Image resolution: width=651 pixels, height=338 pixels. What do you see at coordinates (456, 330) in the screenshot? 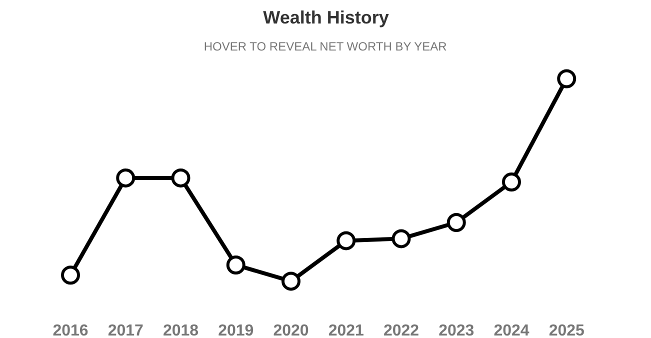
I see `x-tick-label: 2023` at bounding box center [456, 330].